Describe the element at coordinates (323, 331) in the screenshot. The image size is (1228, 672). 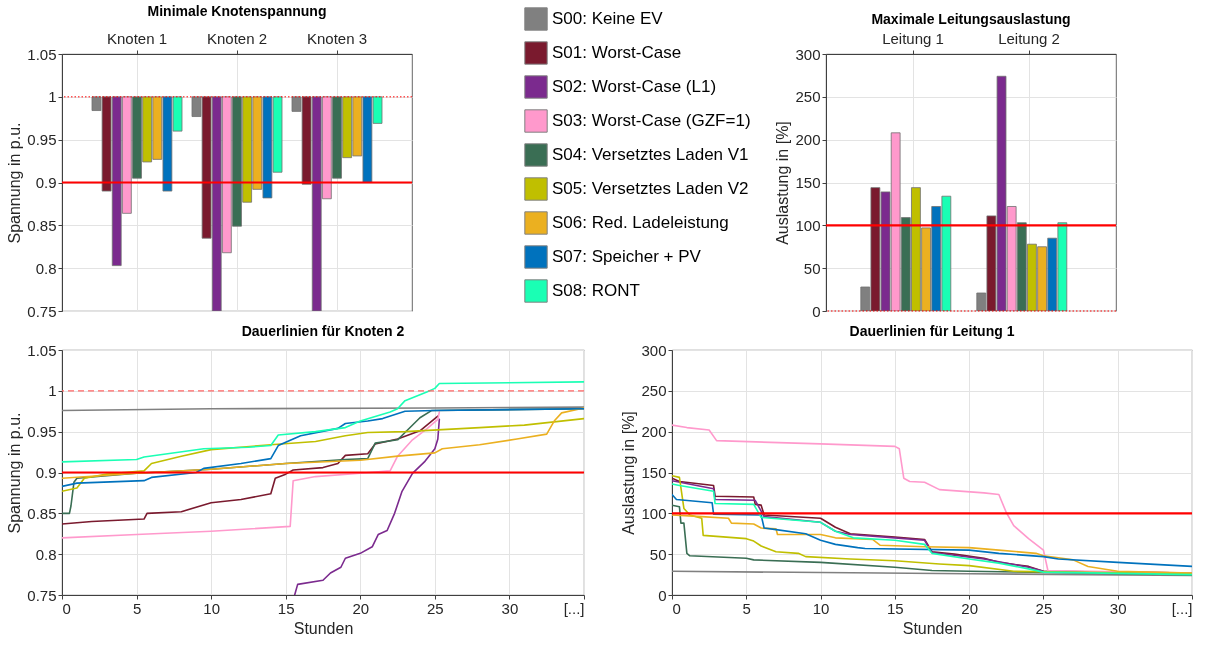
I see `chart-title: Dauerlinien für Knoten 2` at that location.